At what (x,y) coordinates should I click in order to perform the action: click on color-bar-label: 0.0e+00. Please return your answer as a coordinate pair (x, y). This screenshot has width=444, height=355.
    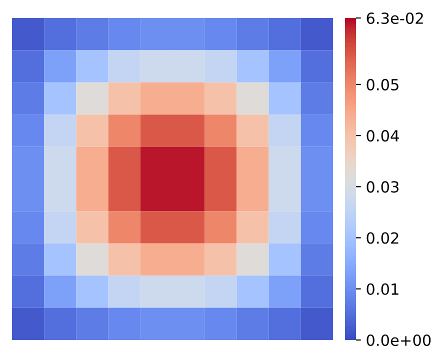
    Looking at the image, I should click on (398, 340).